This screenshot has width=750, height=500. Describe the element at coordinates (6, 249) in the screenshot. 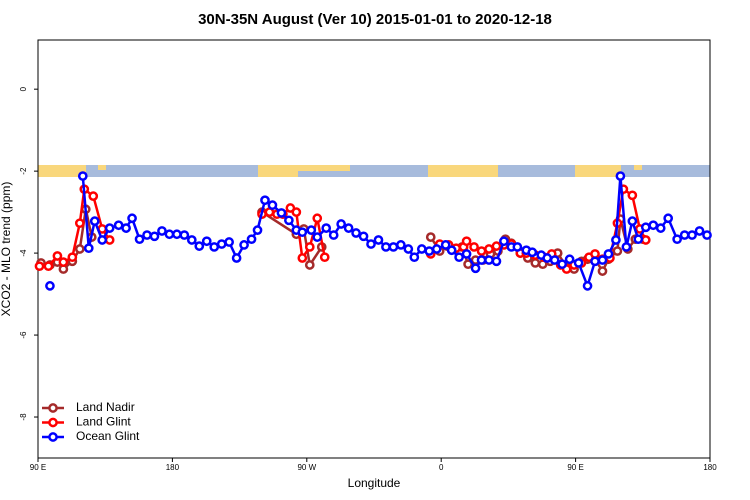

I see `y-axis-label: XCO2 - MLO trend (ppm)` at that location.